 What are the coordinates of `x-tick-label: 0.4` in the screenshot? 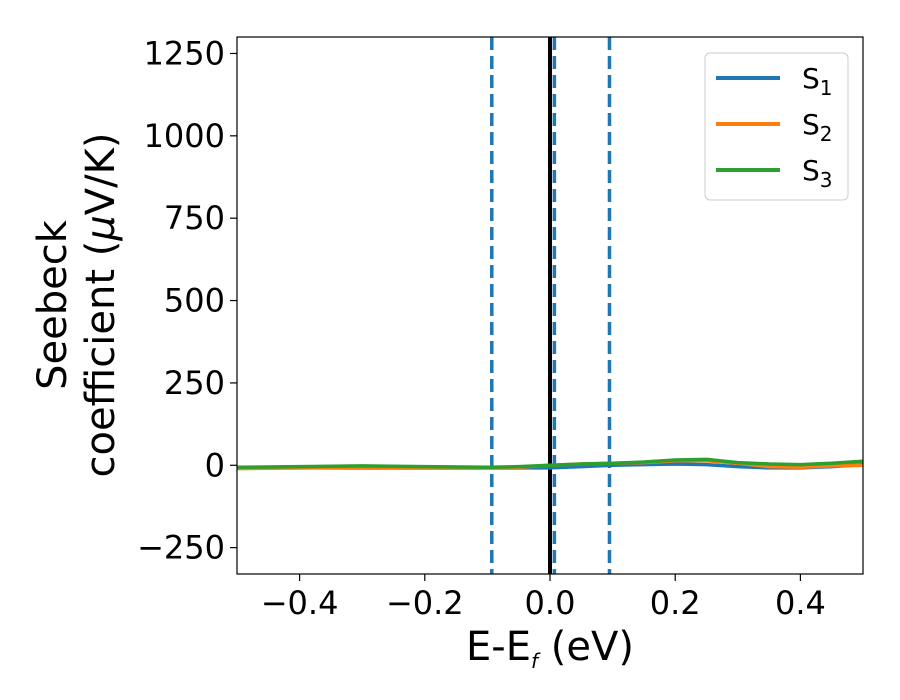 It's located at (800, 603).